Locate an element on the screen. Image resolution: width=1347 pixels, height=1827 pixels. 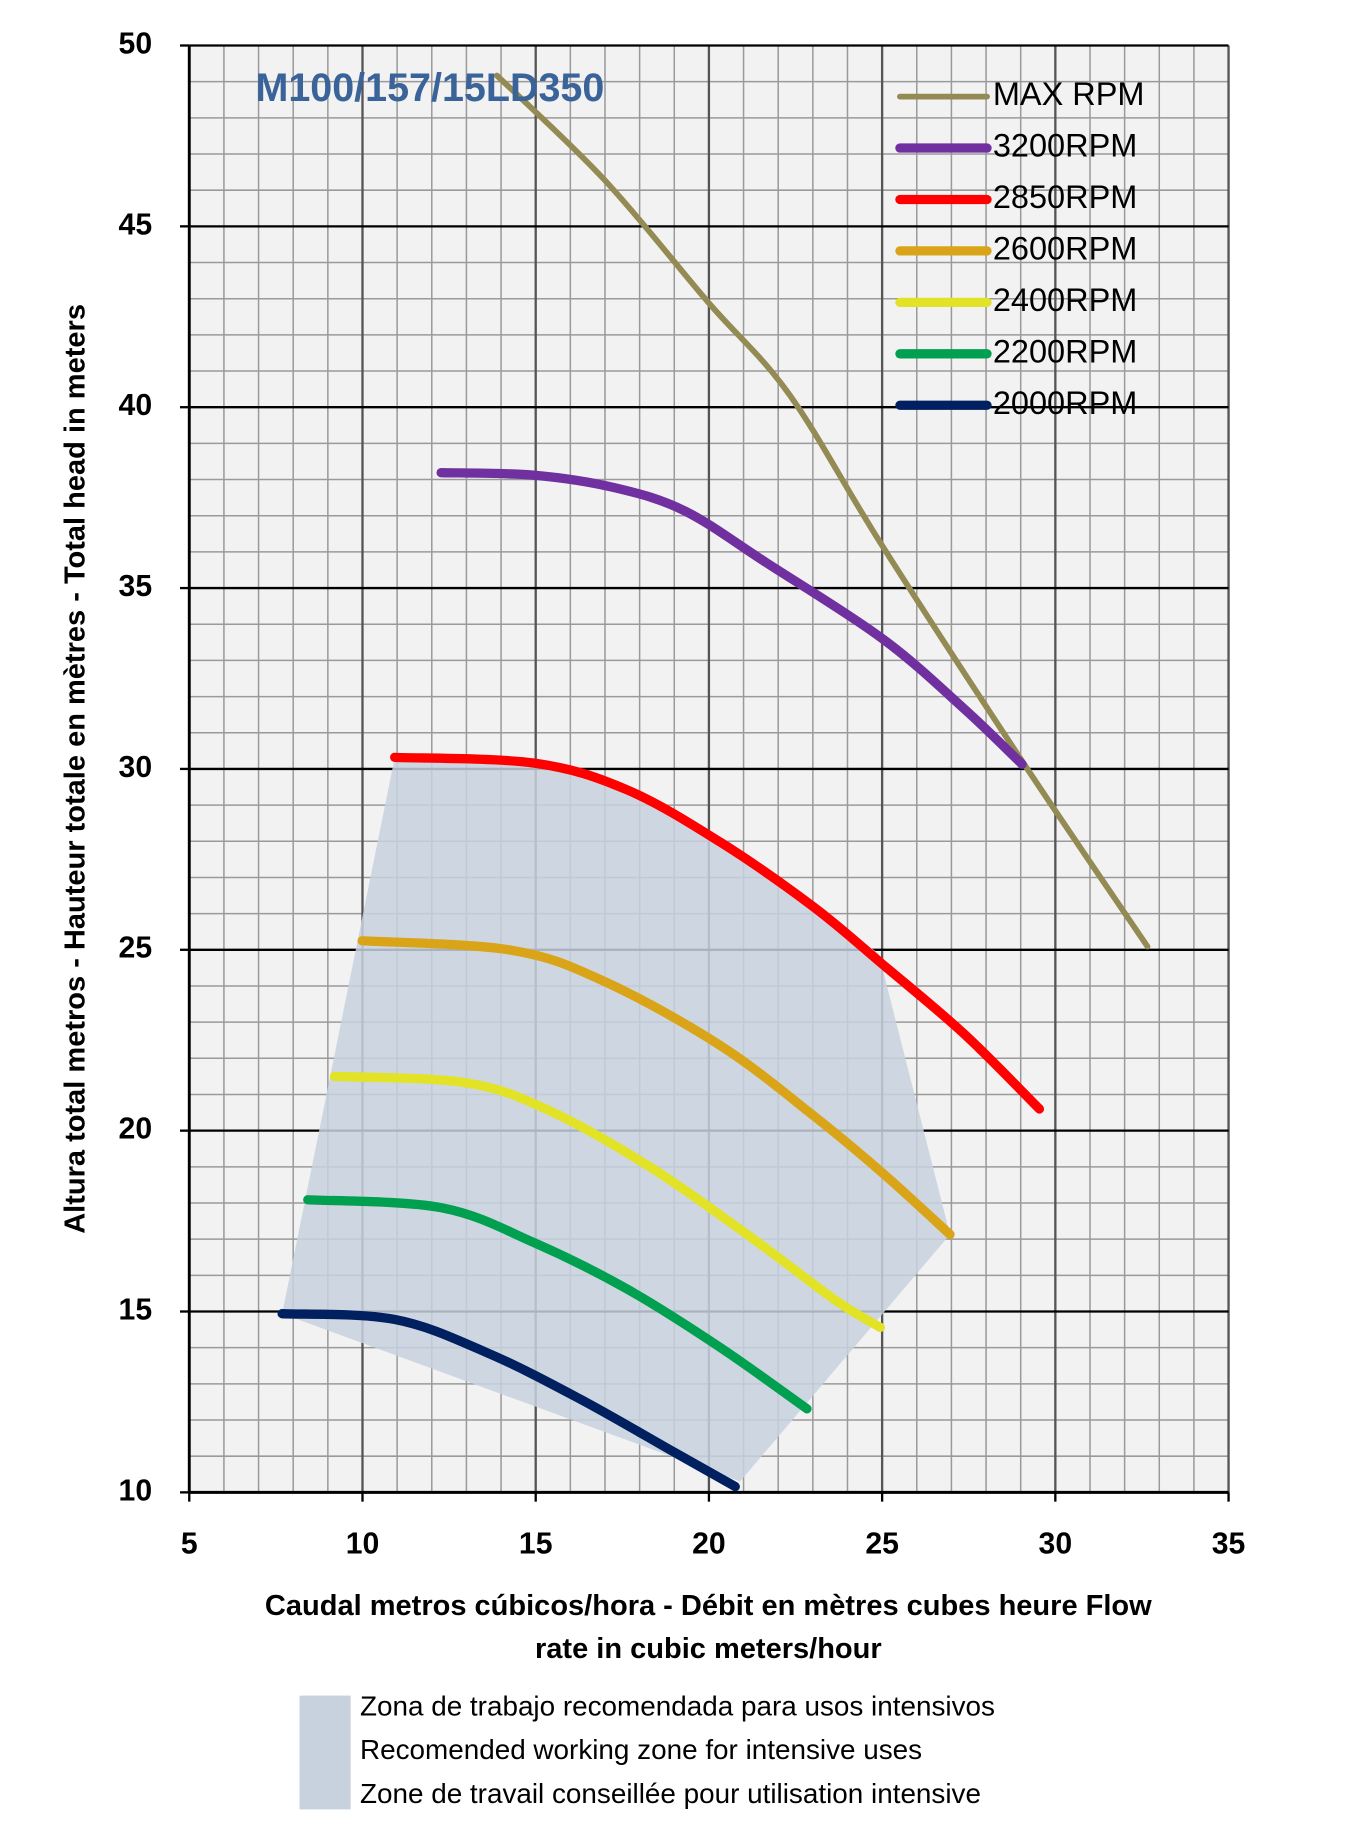
y-tick-label: 30 is located at coordinates (136, 767).